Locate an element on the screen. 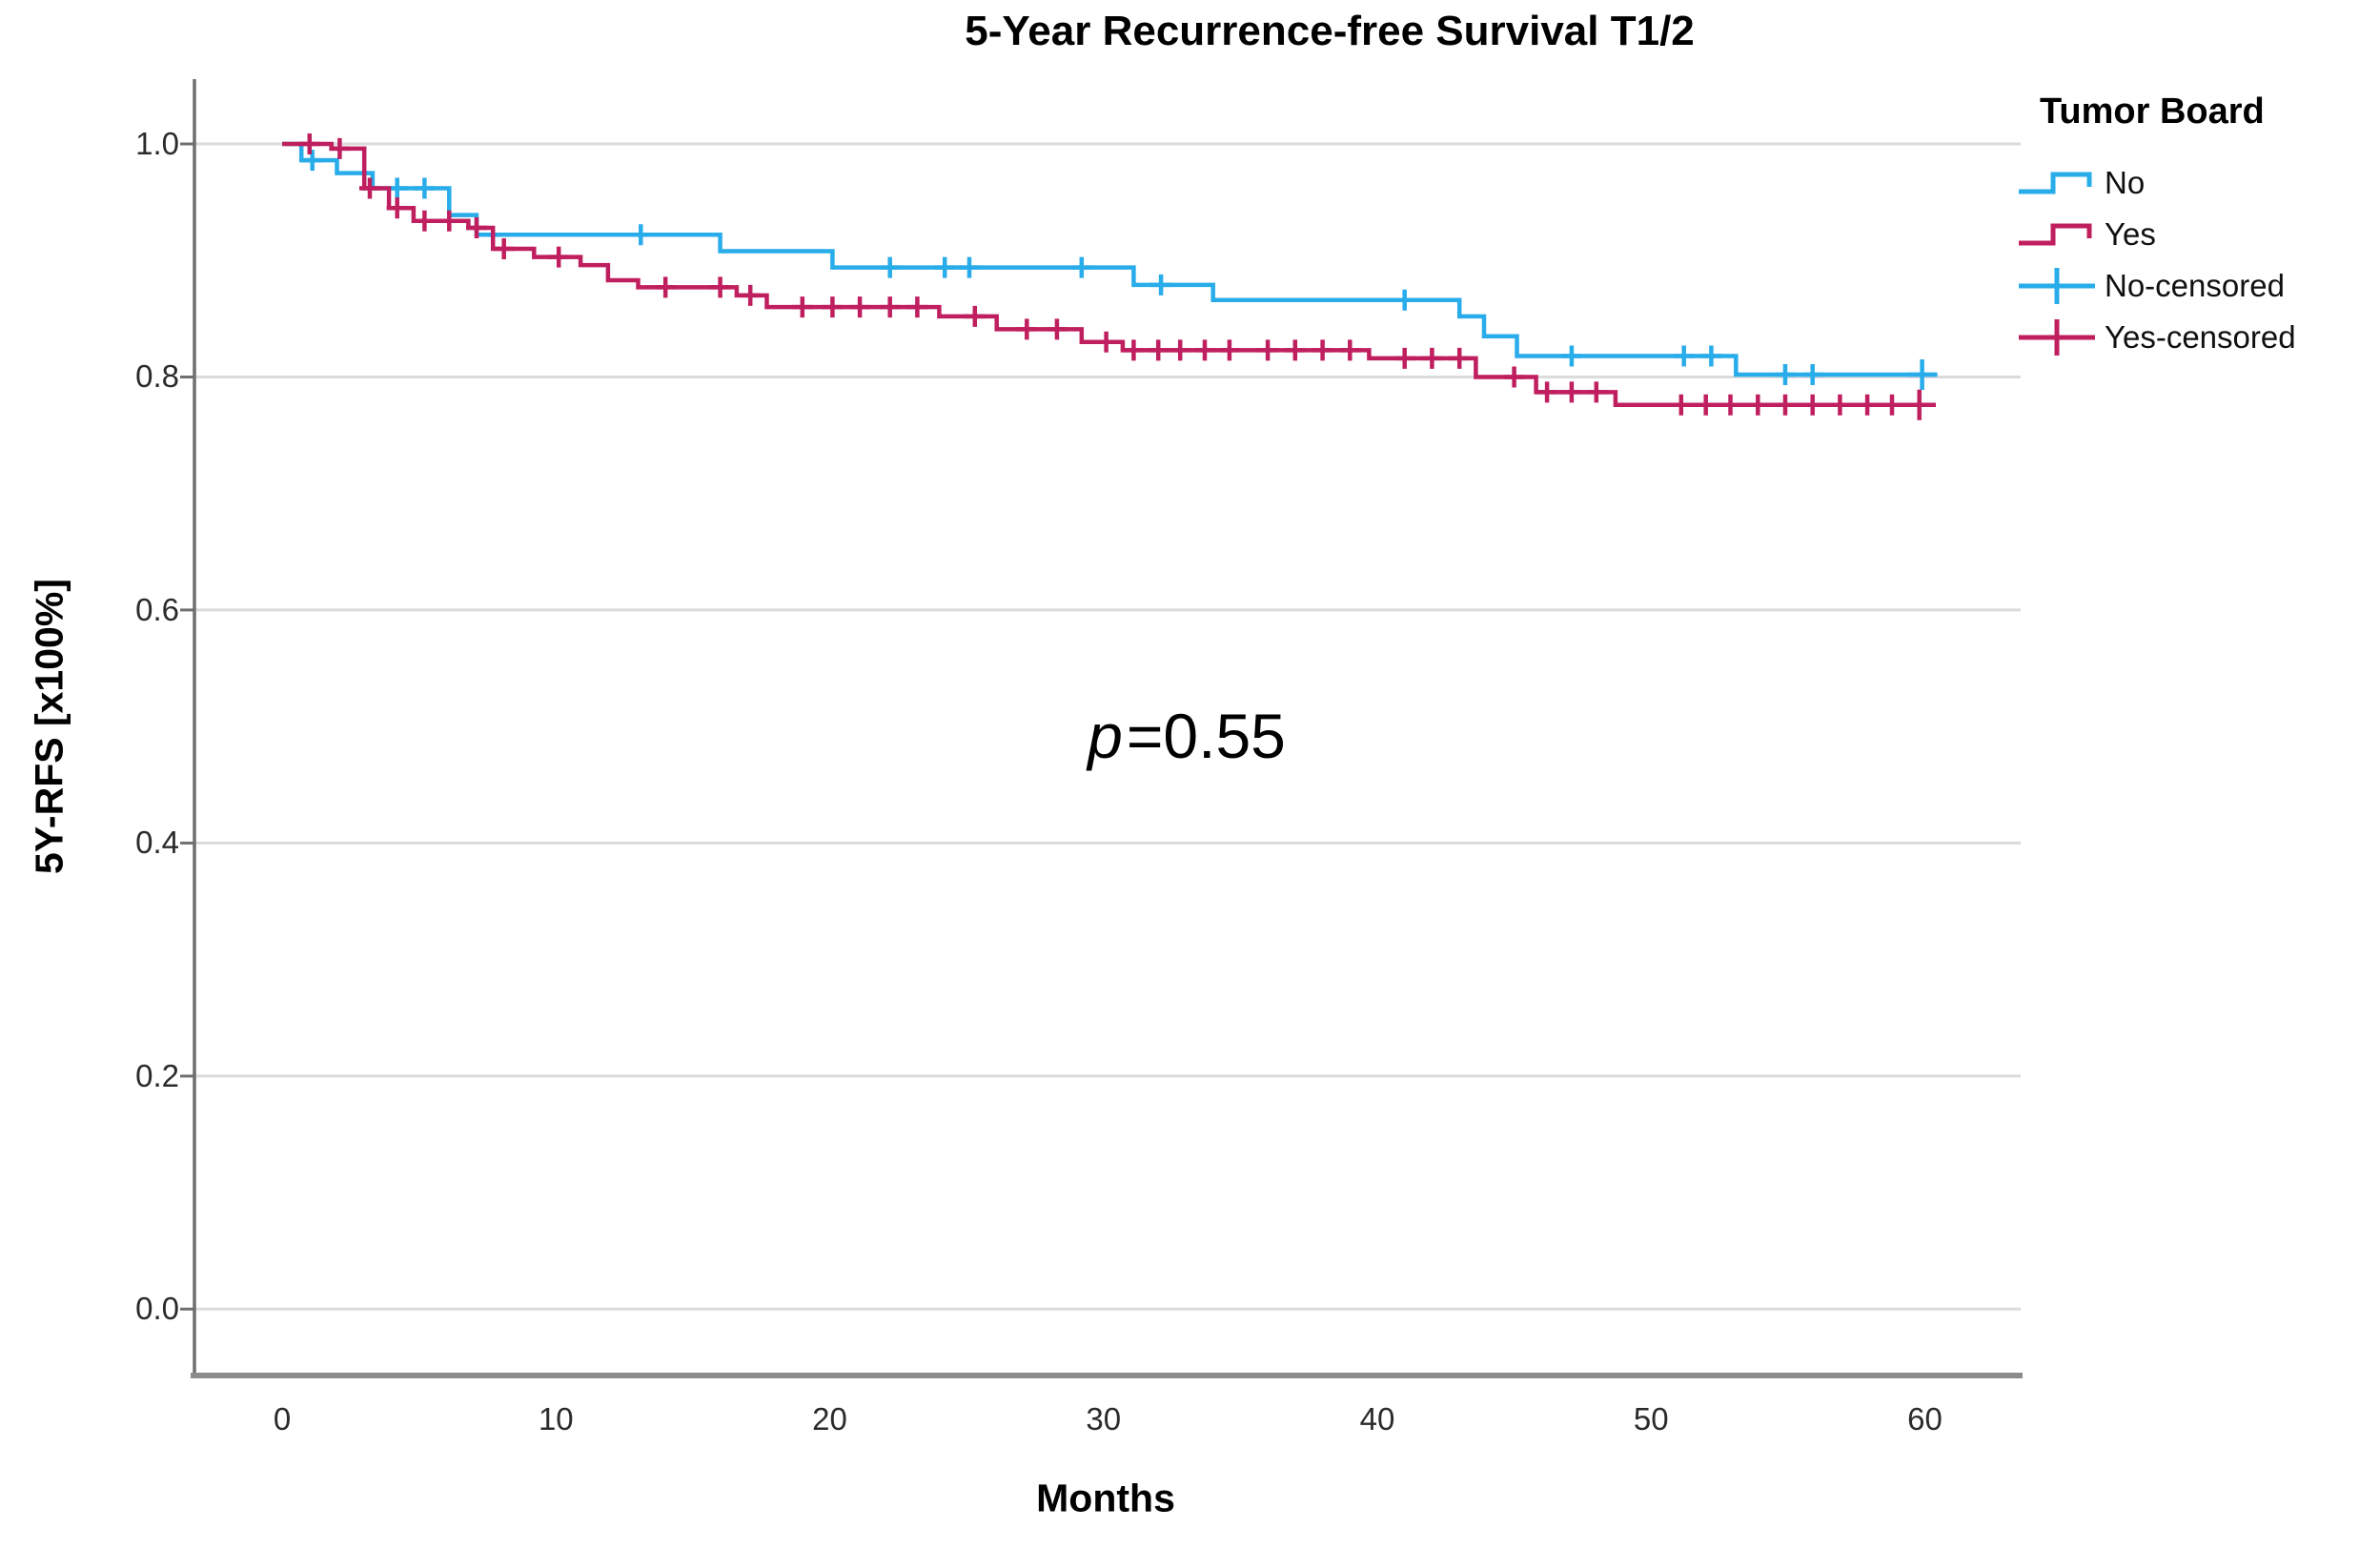 This screenshot has height=1549, width=2380. y-tick-label: 0.8 is located at coordinates (157, 376).